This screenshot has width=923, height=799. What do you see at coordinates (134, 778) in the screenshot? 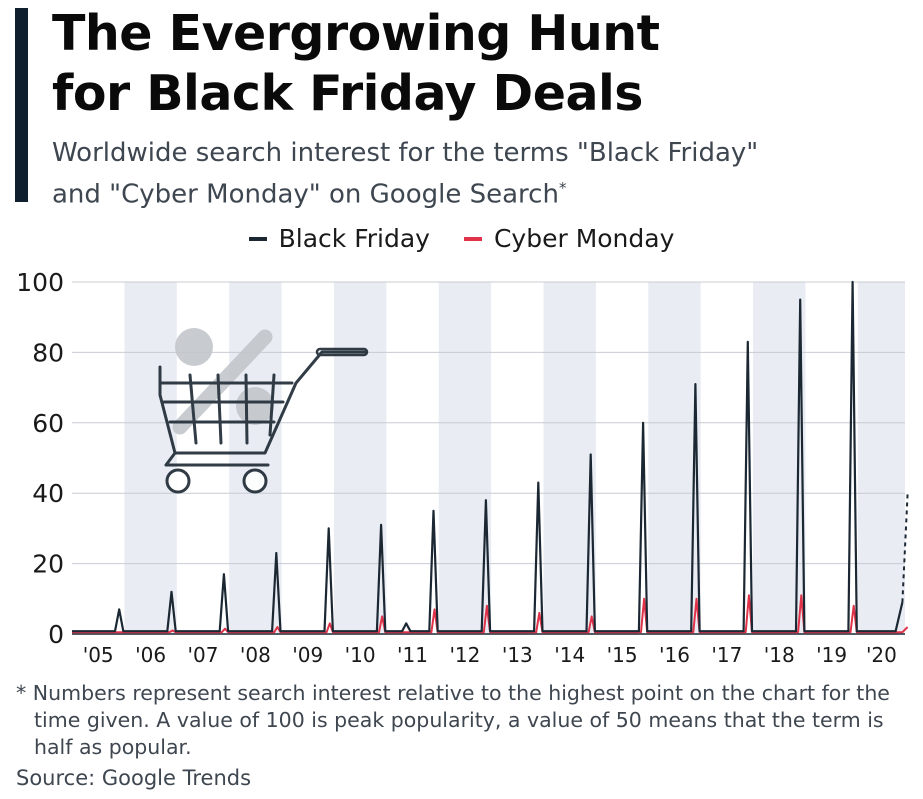
I see `source-label: Source: Google Trends` at bounding box center [134, 778].